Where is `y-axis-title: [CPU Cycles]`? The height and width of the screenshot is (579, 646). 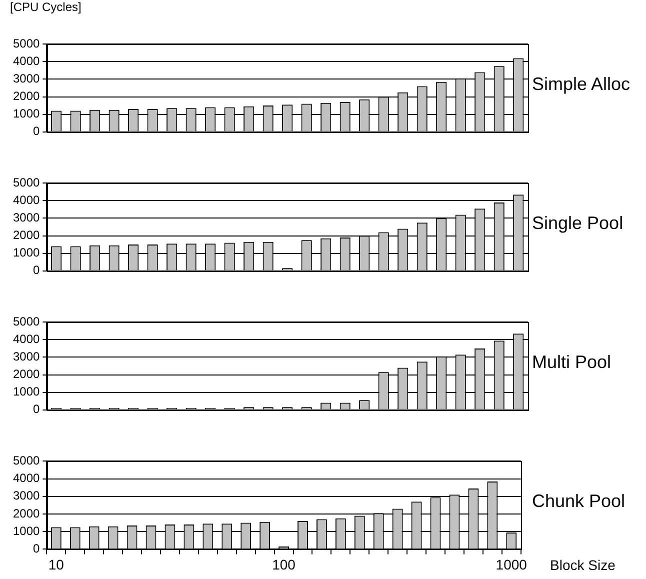 y-axis-title: [CPU Cycles] is located at coordinates (46, 7).